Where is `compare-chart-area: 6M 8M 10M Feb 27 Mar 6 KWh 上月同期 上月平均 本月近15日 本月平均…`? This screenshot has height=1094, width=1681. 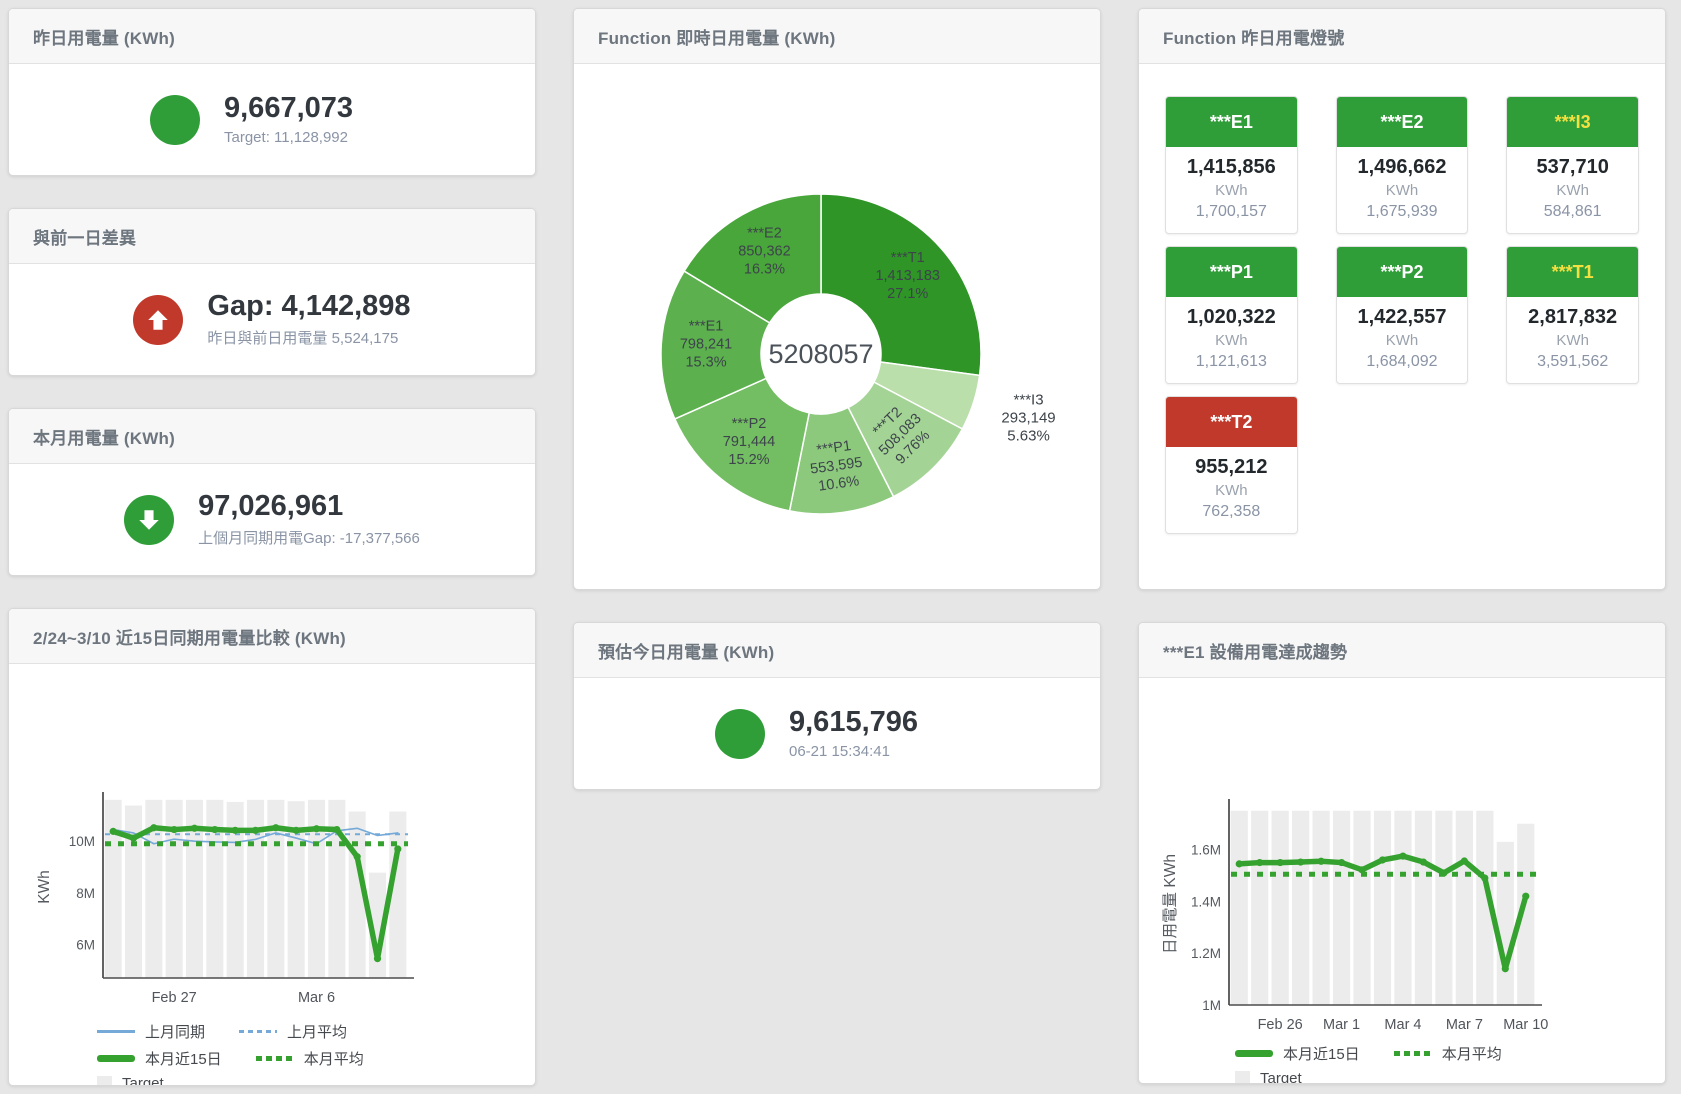
compare-chart-area: 6M 8M 10M Feb 27 Mar 6 KWh 上月同期 上月平均 本月近15日 本月平均… is located at coordinates (272, 875).